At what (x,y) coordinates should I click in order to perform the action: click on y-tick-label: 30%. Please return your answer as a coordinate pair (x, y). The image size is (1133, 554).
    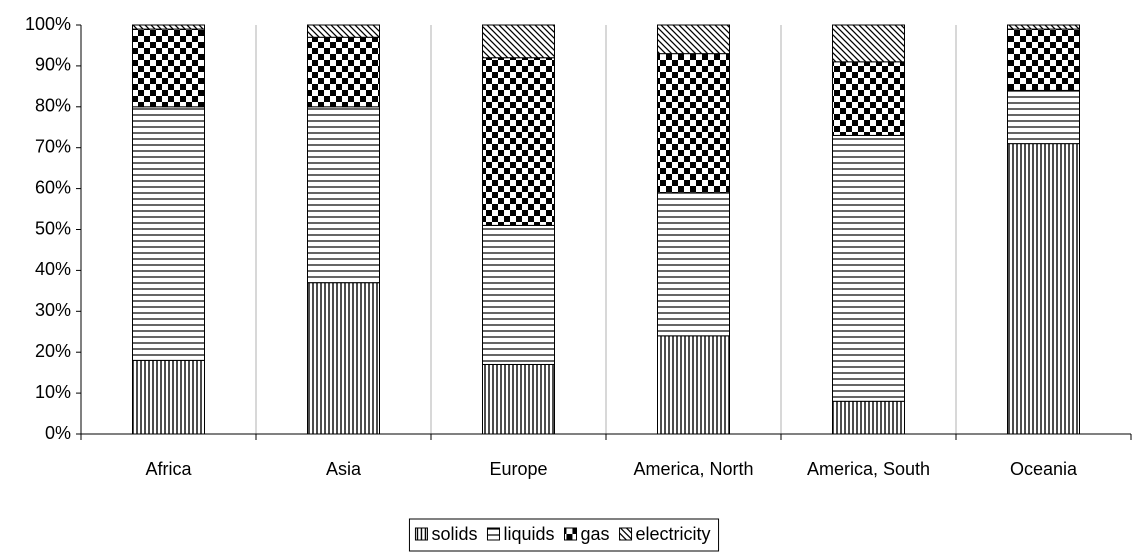
    Looking at the image, I should click on (53, 310).